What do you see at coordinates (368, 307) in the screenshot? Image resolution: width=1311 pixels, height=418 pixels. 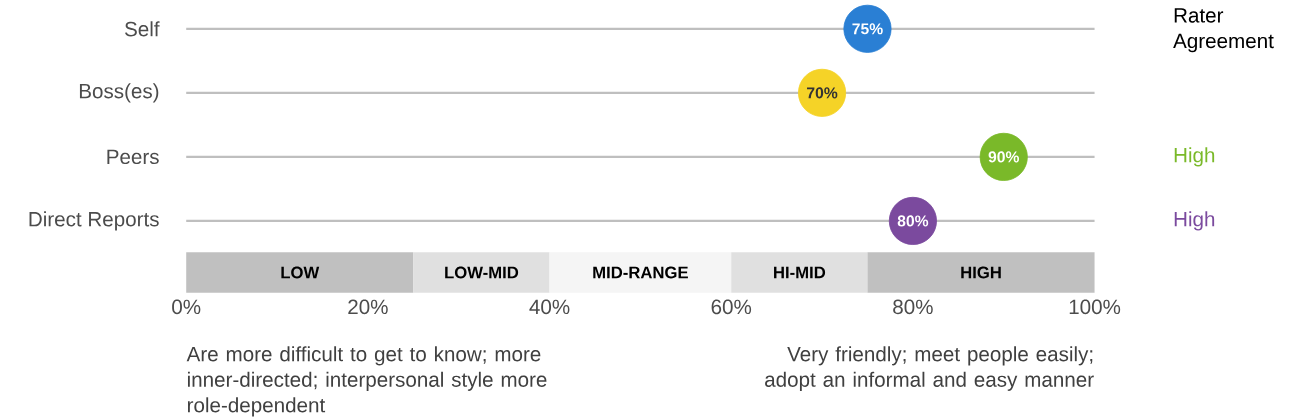 I see `x-tick-label: 20%` at bounding box center [368, 307].